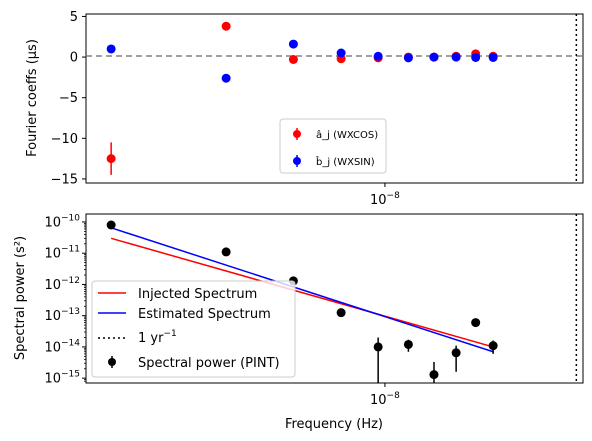 Image resolution: width=592 pixels, height=441 pixels. I want to click on top-x-ticks: 10−8, so click(385, 195).